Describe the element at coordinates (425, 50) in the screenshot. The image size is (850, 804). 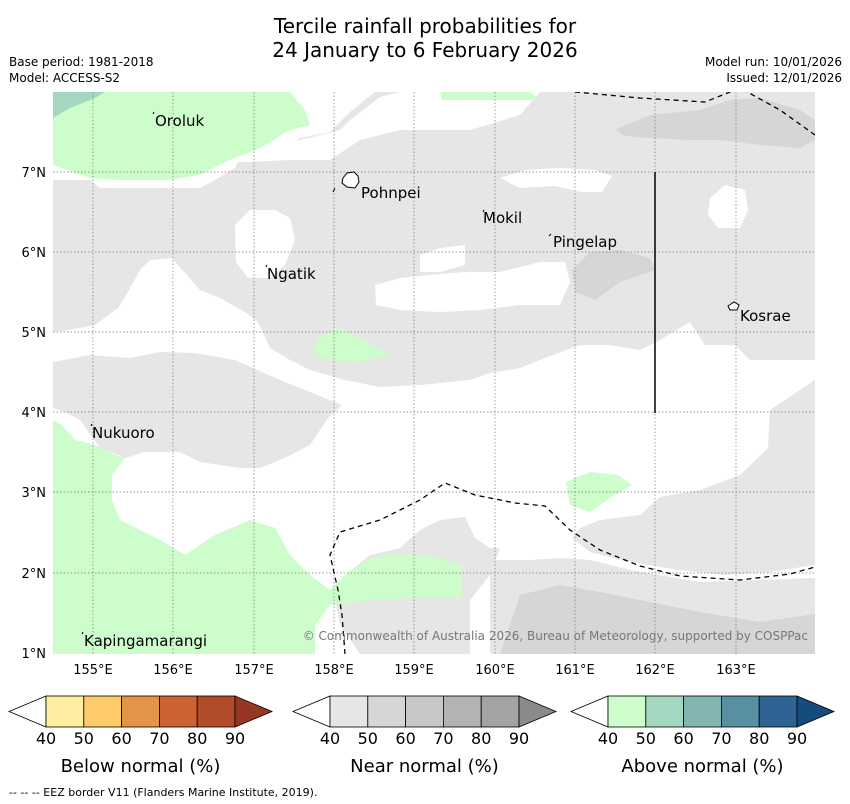
I see `title-line-2: 24 January to 6 February 2026` at that location.